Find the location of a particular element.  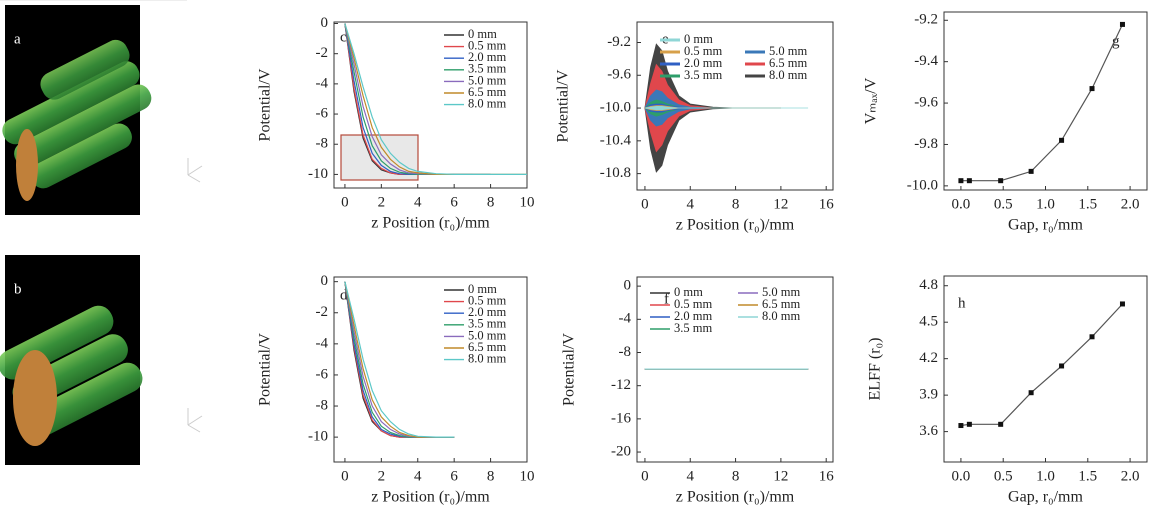

y-tick-label: -8 is located at coordinates (322, 405).